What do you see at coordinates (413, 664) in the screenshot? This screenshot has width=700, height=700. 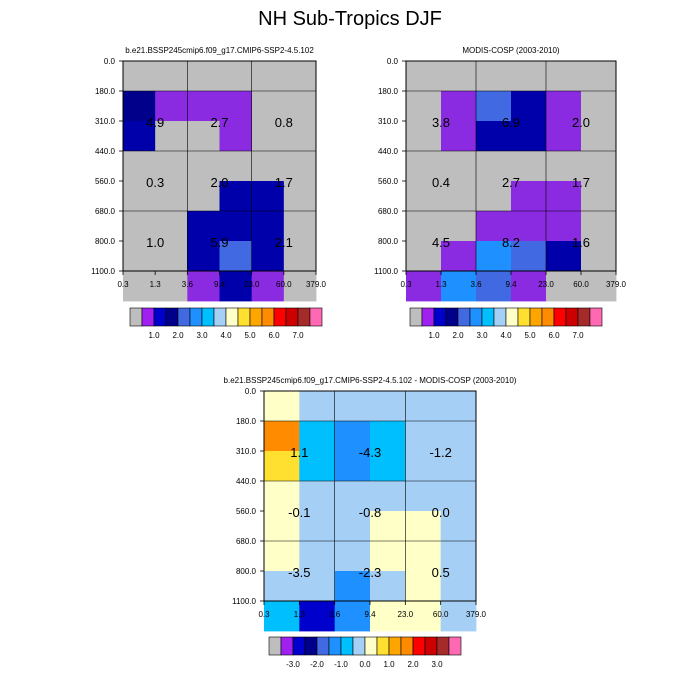 I see `colorbar-label: 2.0` at bounding box center [413, 664].